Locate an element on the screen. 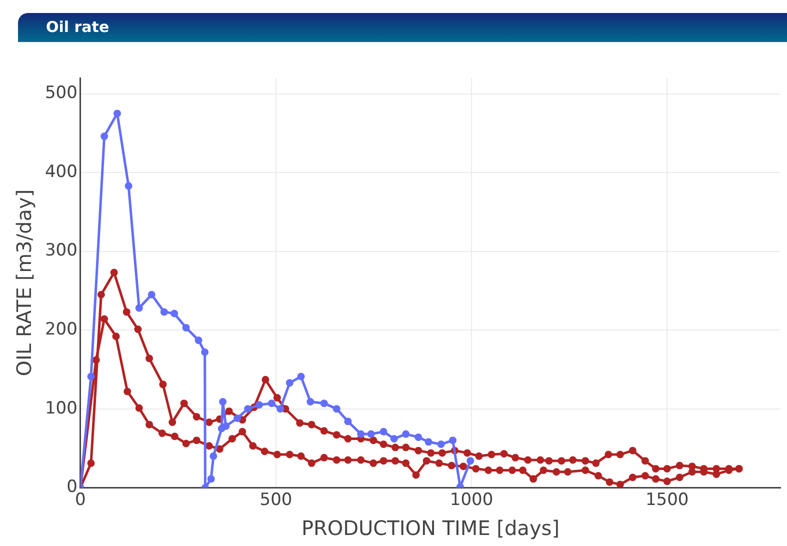 This screenshot has width=787, height=546. x-tick-label: 500 is located at coordinates (276, 500).